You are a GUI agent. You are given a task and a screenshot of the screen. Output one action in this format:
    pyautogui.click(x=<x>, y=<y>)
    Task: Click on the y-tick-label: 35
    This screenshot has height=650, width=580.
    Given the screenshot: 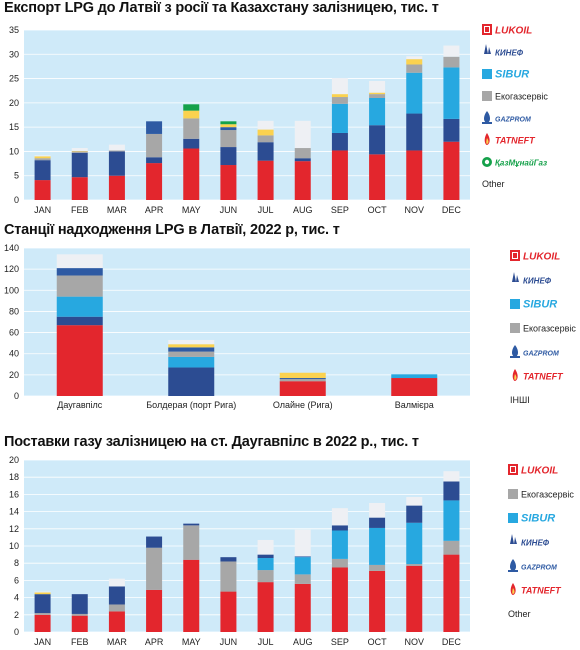 What is the action you would take?
    pyautogui.click(x=14, y=30)
    